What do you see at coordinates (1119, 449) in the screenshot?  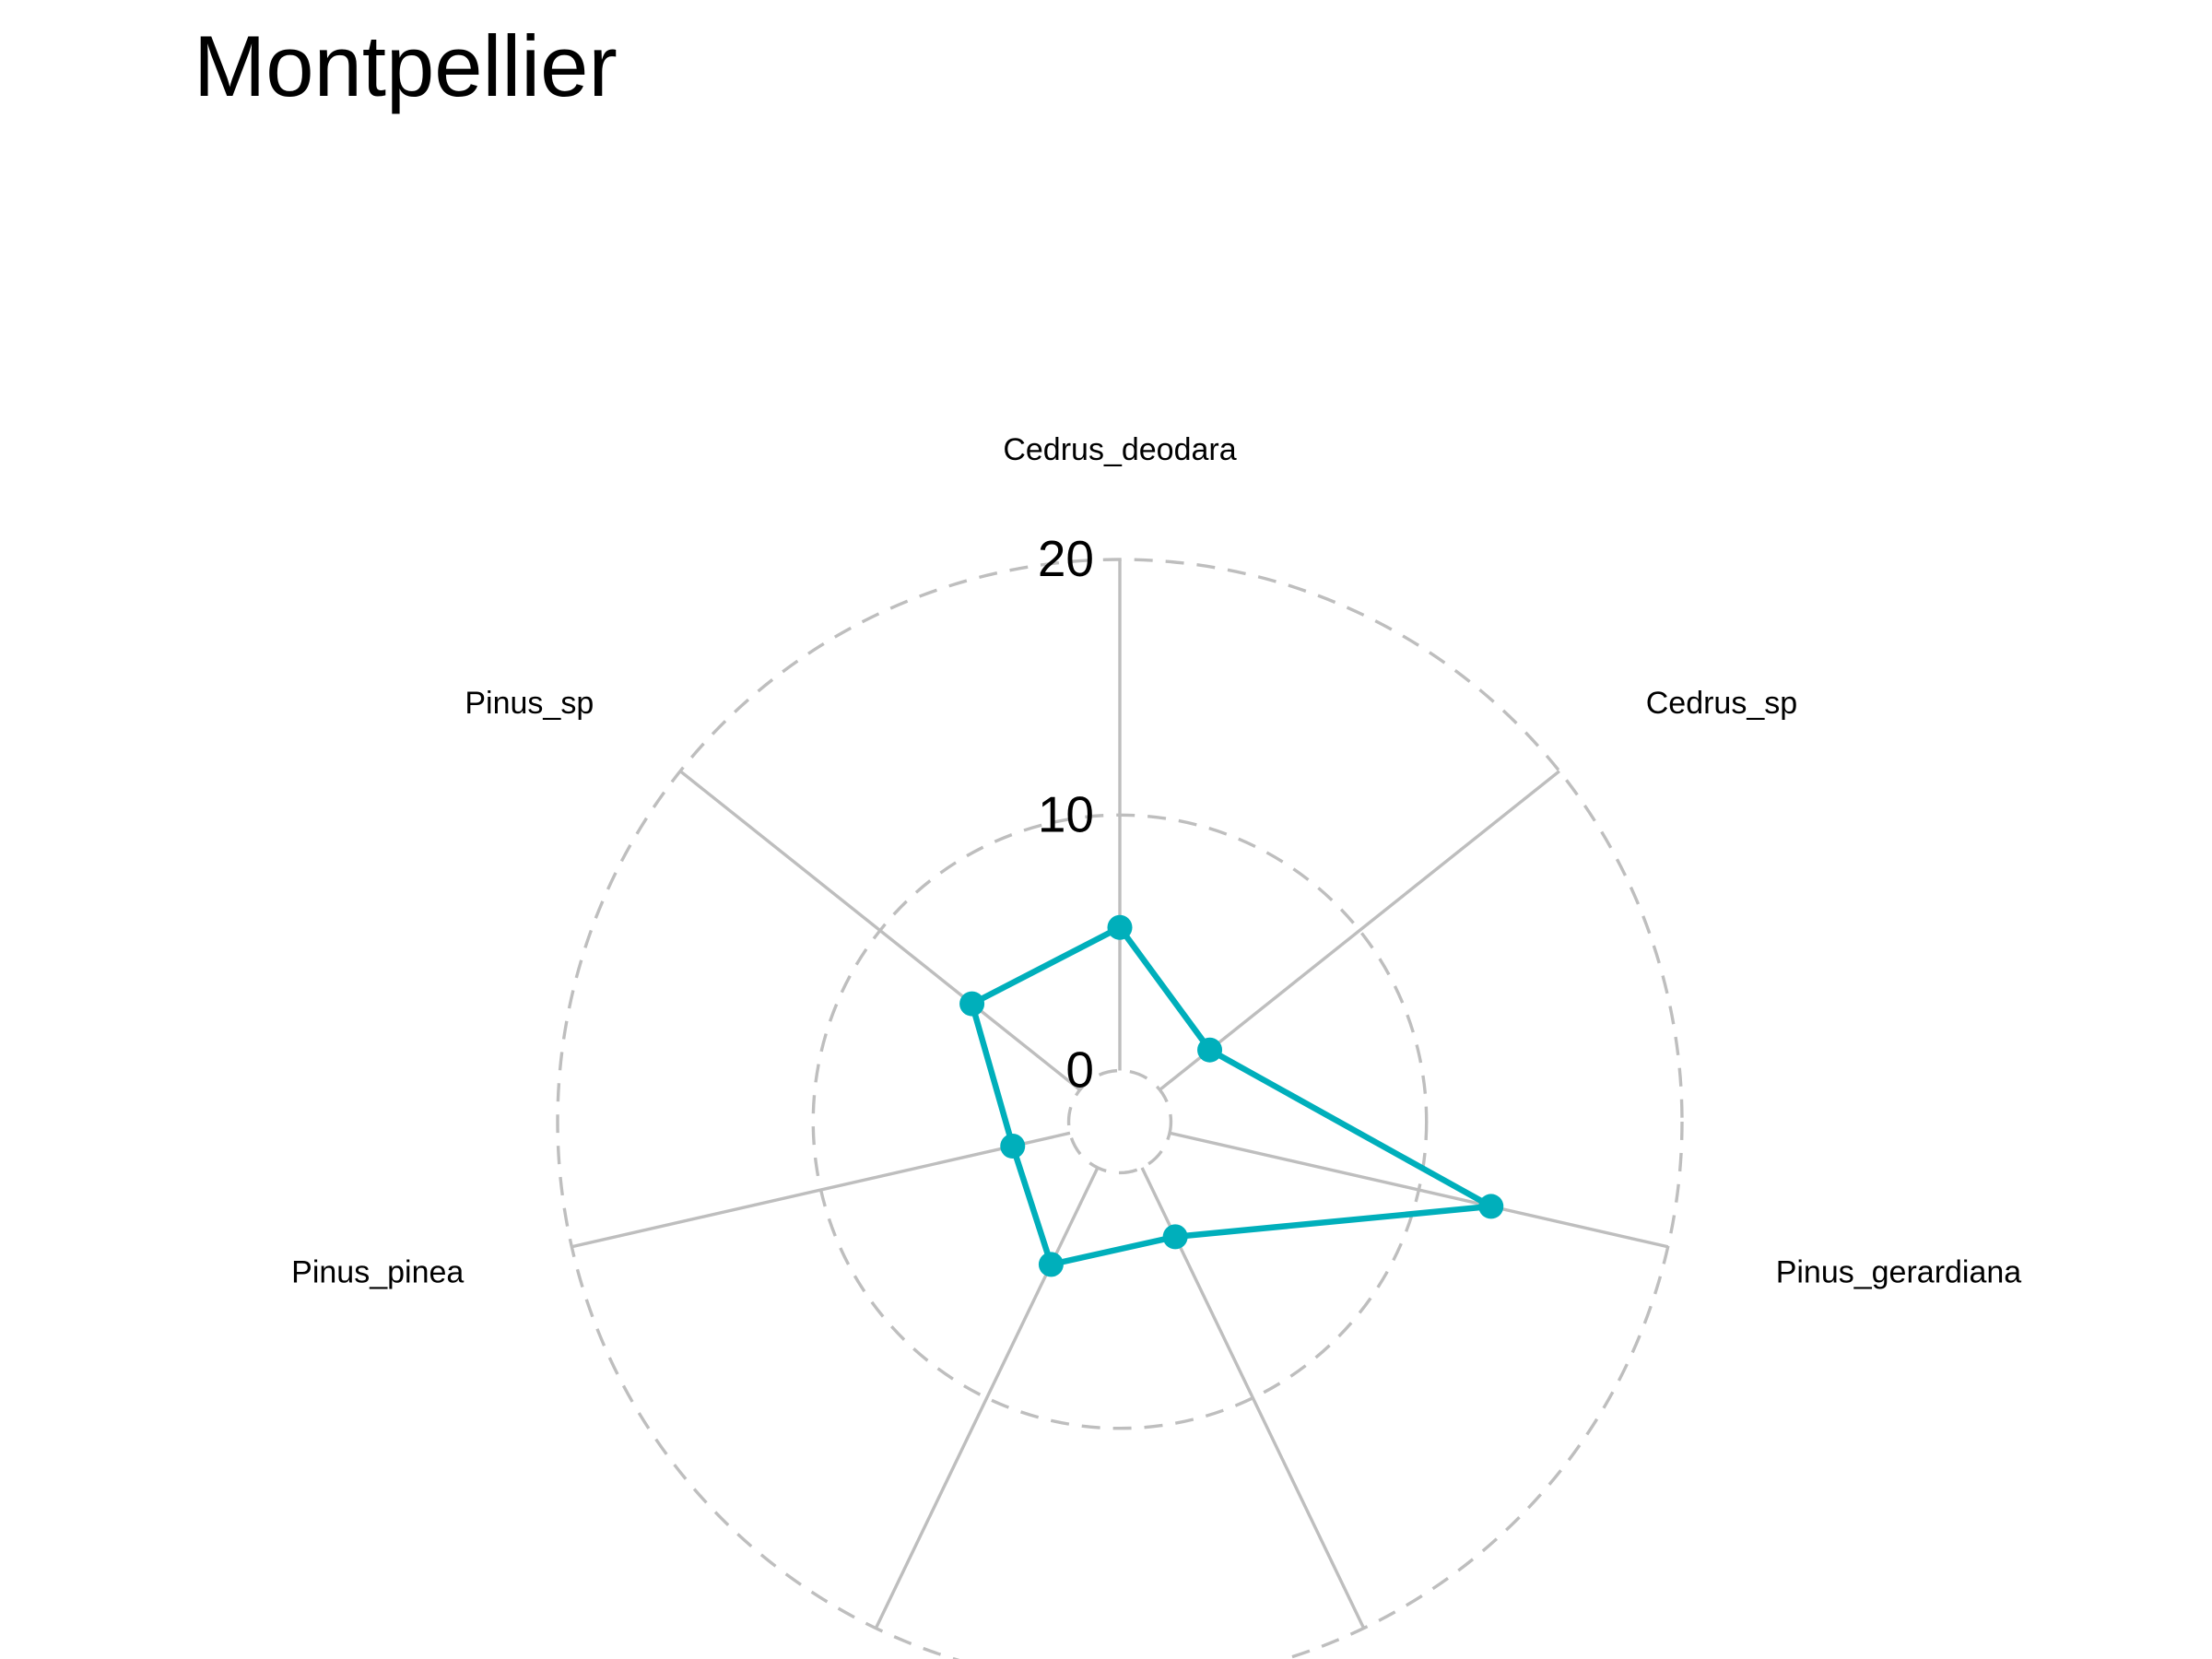 I see `axis-label-cedrus-deodara: Cedrus_deodara` at bounding box center [1119, 449].